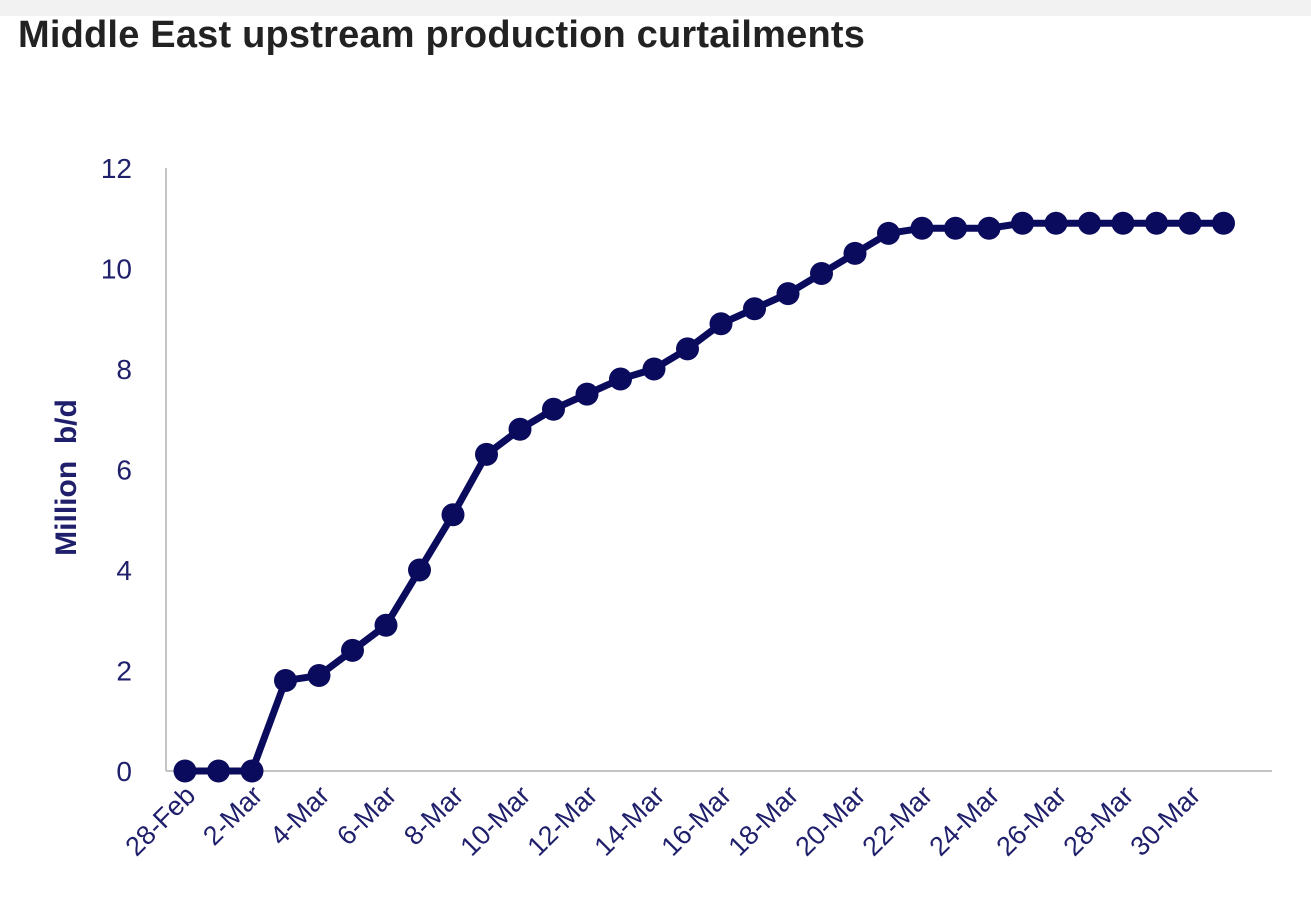 This screenshot has width=1311, height=922. What do you see at coordinates (697, 821) in the screenshot?
I see `x-tick-label: 16-Mar` at bounding box center [697, 821].